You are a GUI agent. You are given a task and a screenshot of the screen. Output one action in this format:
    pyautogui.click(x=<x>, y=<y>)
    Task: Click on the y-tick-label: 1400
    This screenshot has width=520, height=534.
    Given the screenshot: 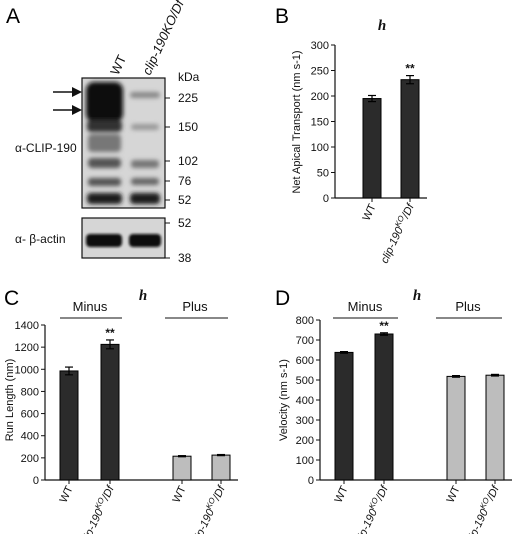 What is the action you would take?
    pyautogui.click(x=27, y=326)
    